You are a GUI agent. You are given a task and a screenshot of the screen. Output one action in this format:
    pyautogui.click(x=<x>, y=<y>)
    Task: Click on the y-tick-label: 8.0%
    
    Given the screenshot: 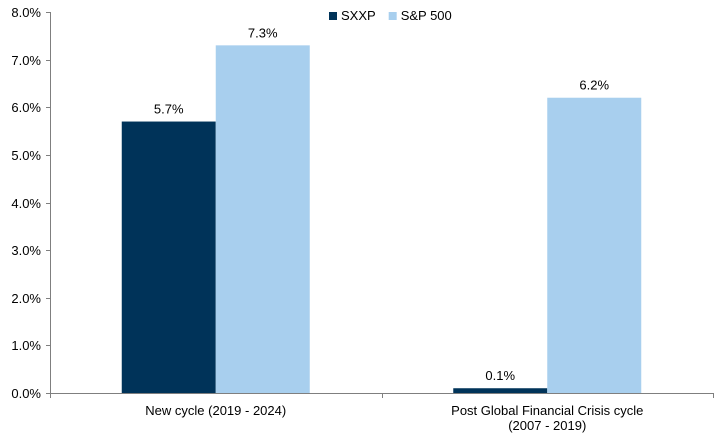 What is the action you would take?
    pyautogui.click(x=26, y=12)
    